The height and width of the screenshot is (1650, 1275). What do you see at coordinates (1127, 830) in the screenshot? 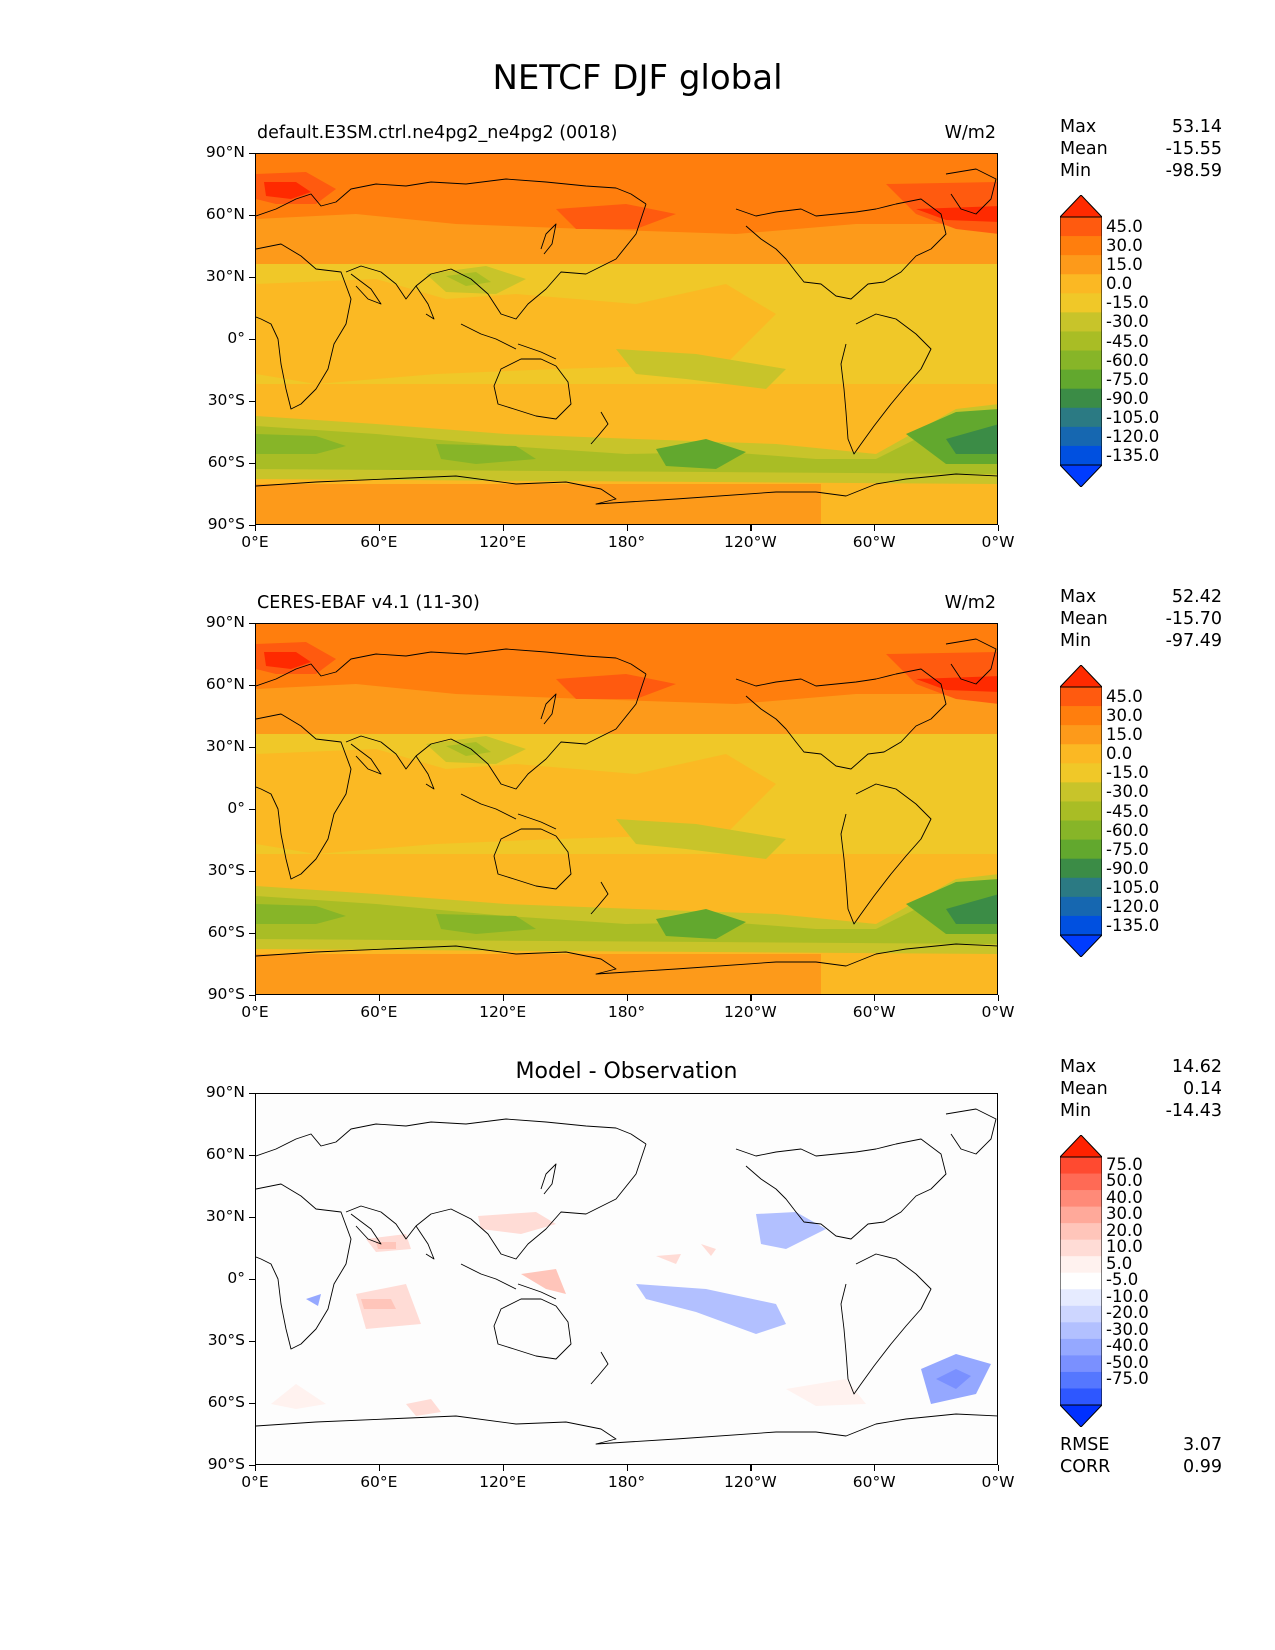
I see `colorbar-tick-label: -60.0` at bounding box center [1127, 830].